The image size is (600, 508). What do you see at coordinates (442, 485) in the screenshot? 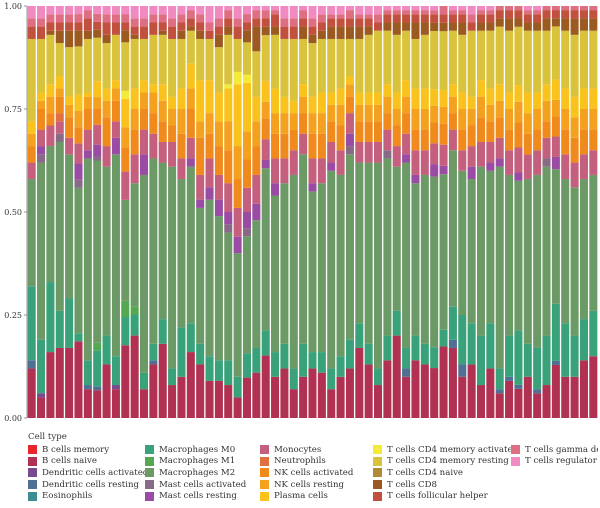
I see `legend-item: T cells CD8` at bounding box center [442, 485].